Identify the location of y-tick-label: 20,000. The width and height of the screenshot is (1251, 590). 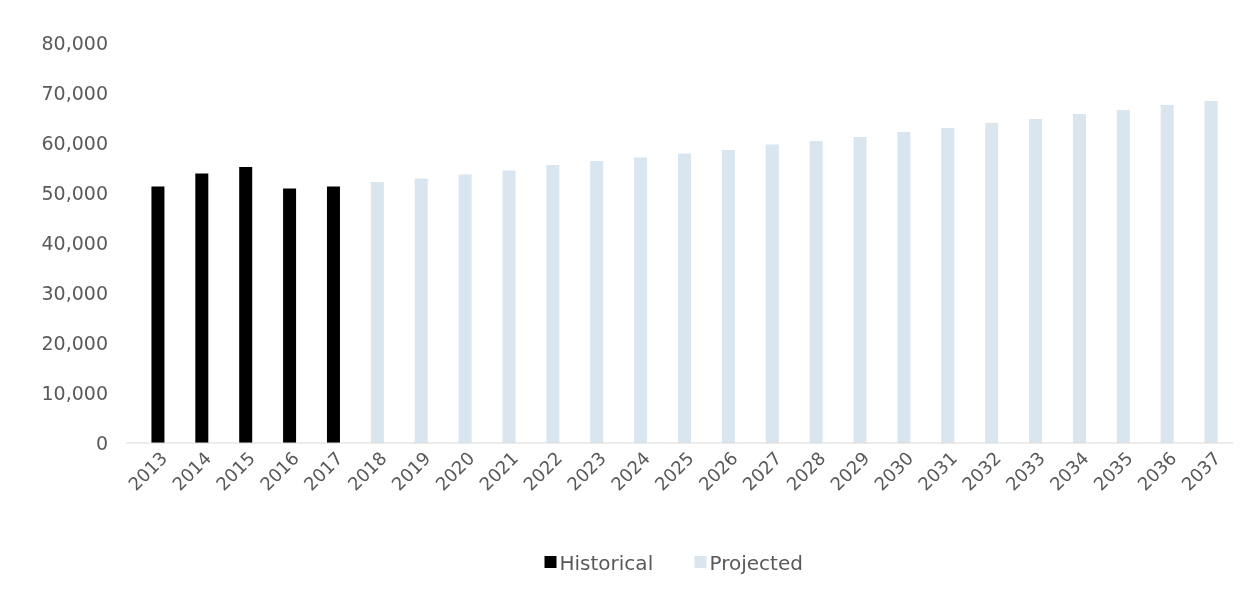
(74, 342).